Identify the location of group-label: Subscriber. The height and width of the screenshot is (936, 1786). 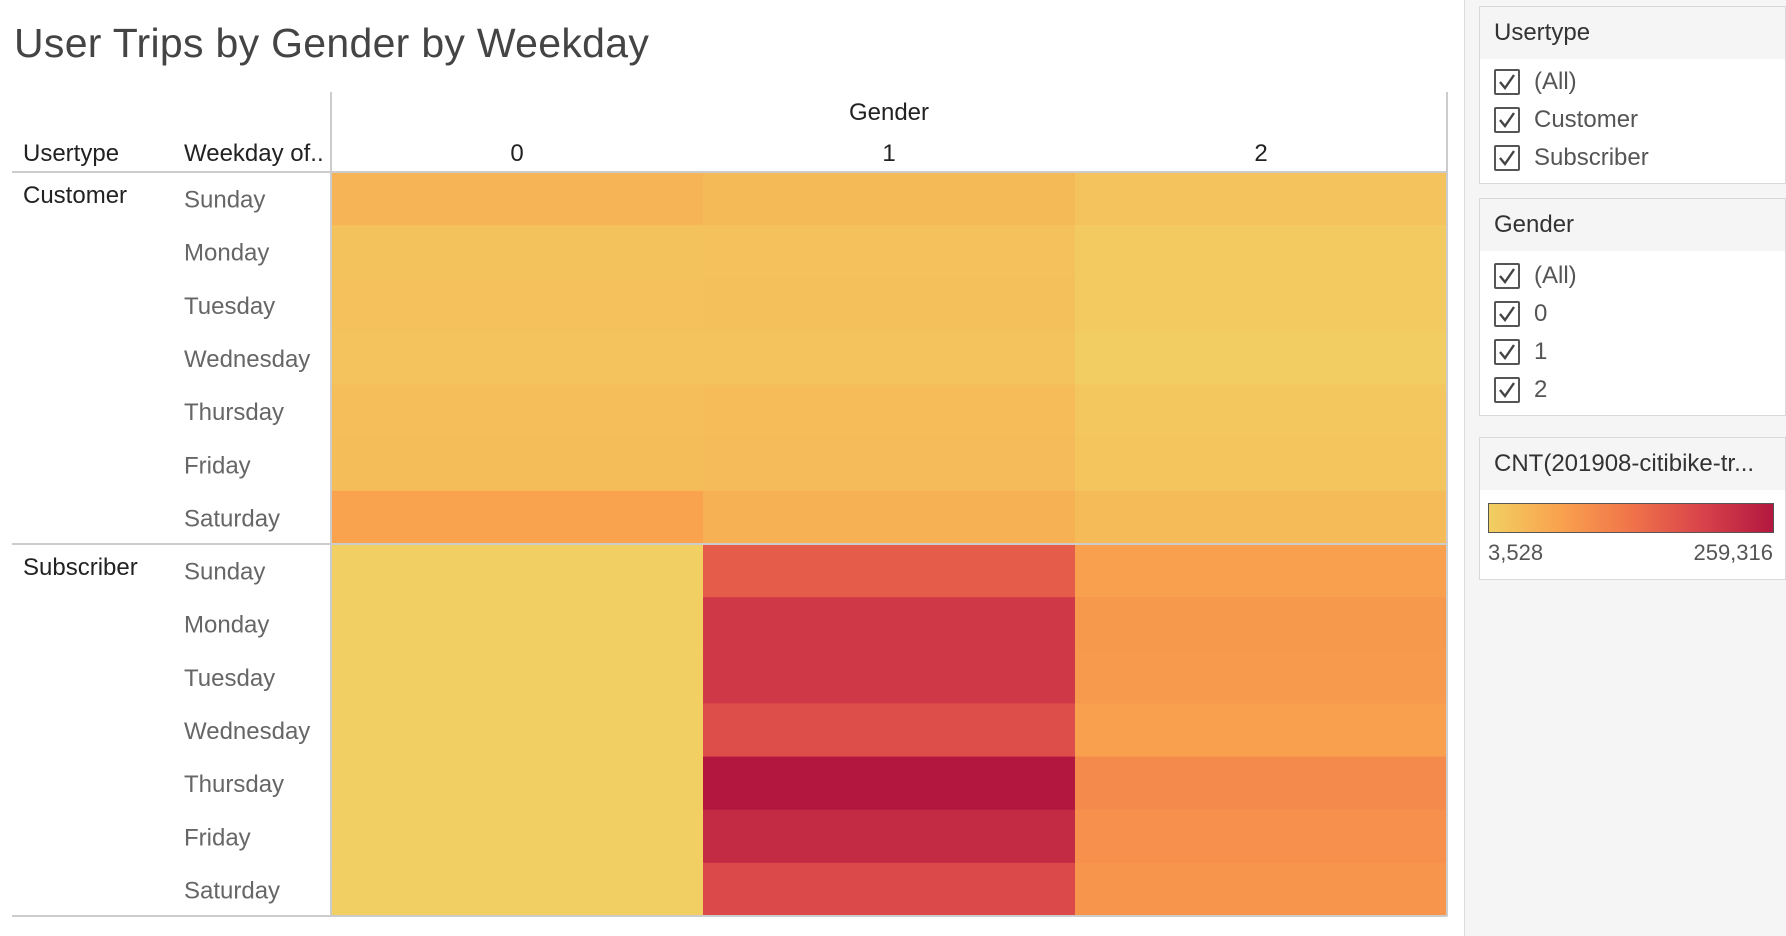
(80, 567).